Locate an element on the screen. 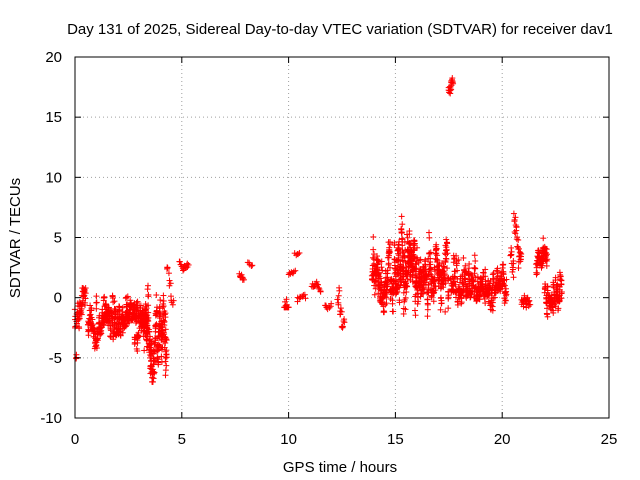  y-tick-label: 5 is located at coordinates (58, 238).